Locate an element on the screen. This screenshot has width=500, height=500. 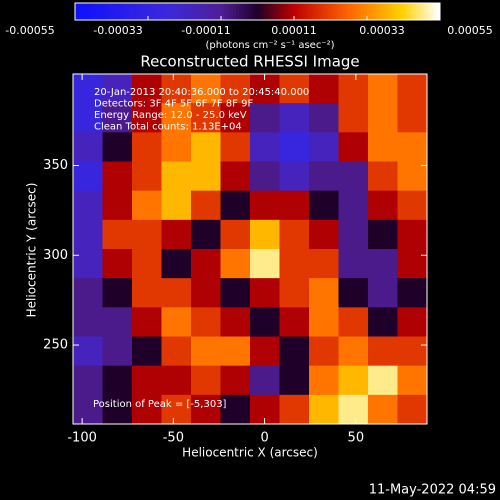
colorbar-frame is located at coordinates (257, 11).